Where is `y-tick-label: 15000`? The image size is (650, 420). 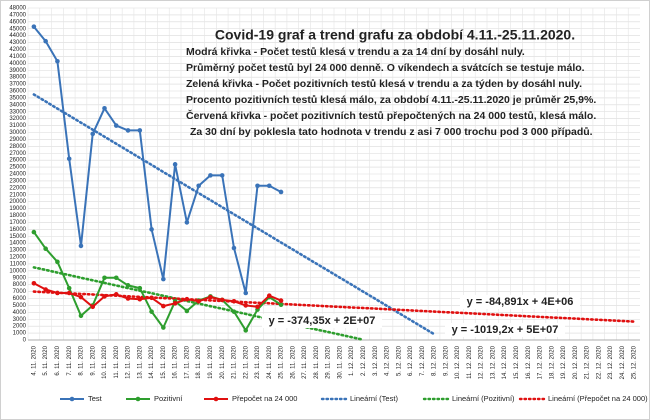 y-tick-label: 15000 is located at coordinates (17, 237).